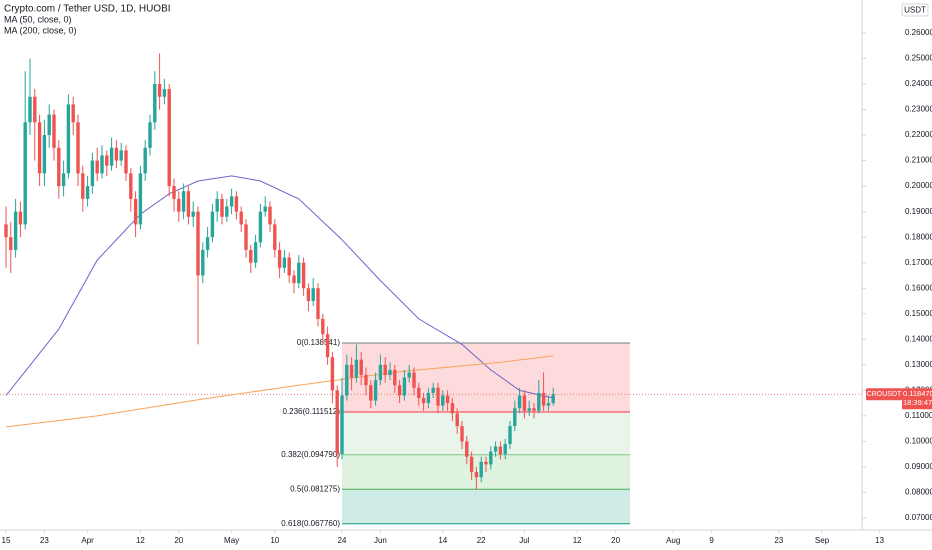  I want to click on currency-label: USDT, so click(915, 10).